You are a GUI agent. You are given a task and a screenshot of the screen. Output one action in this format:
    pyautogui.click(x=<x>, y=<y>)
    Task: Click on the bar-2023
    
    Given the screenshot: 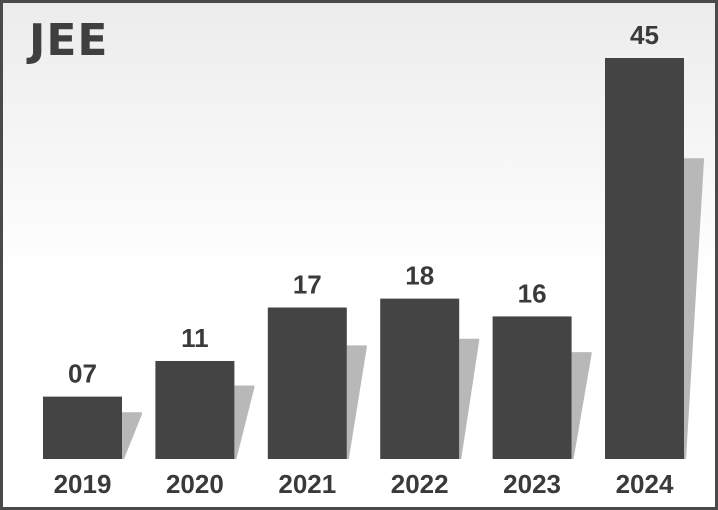 What is the action you would take?
    pyautogui.click(x=532, y=387)
    